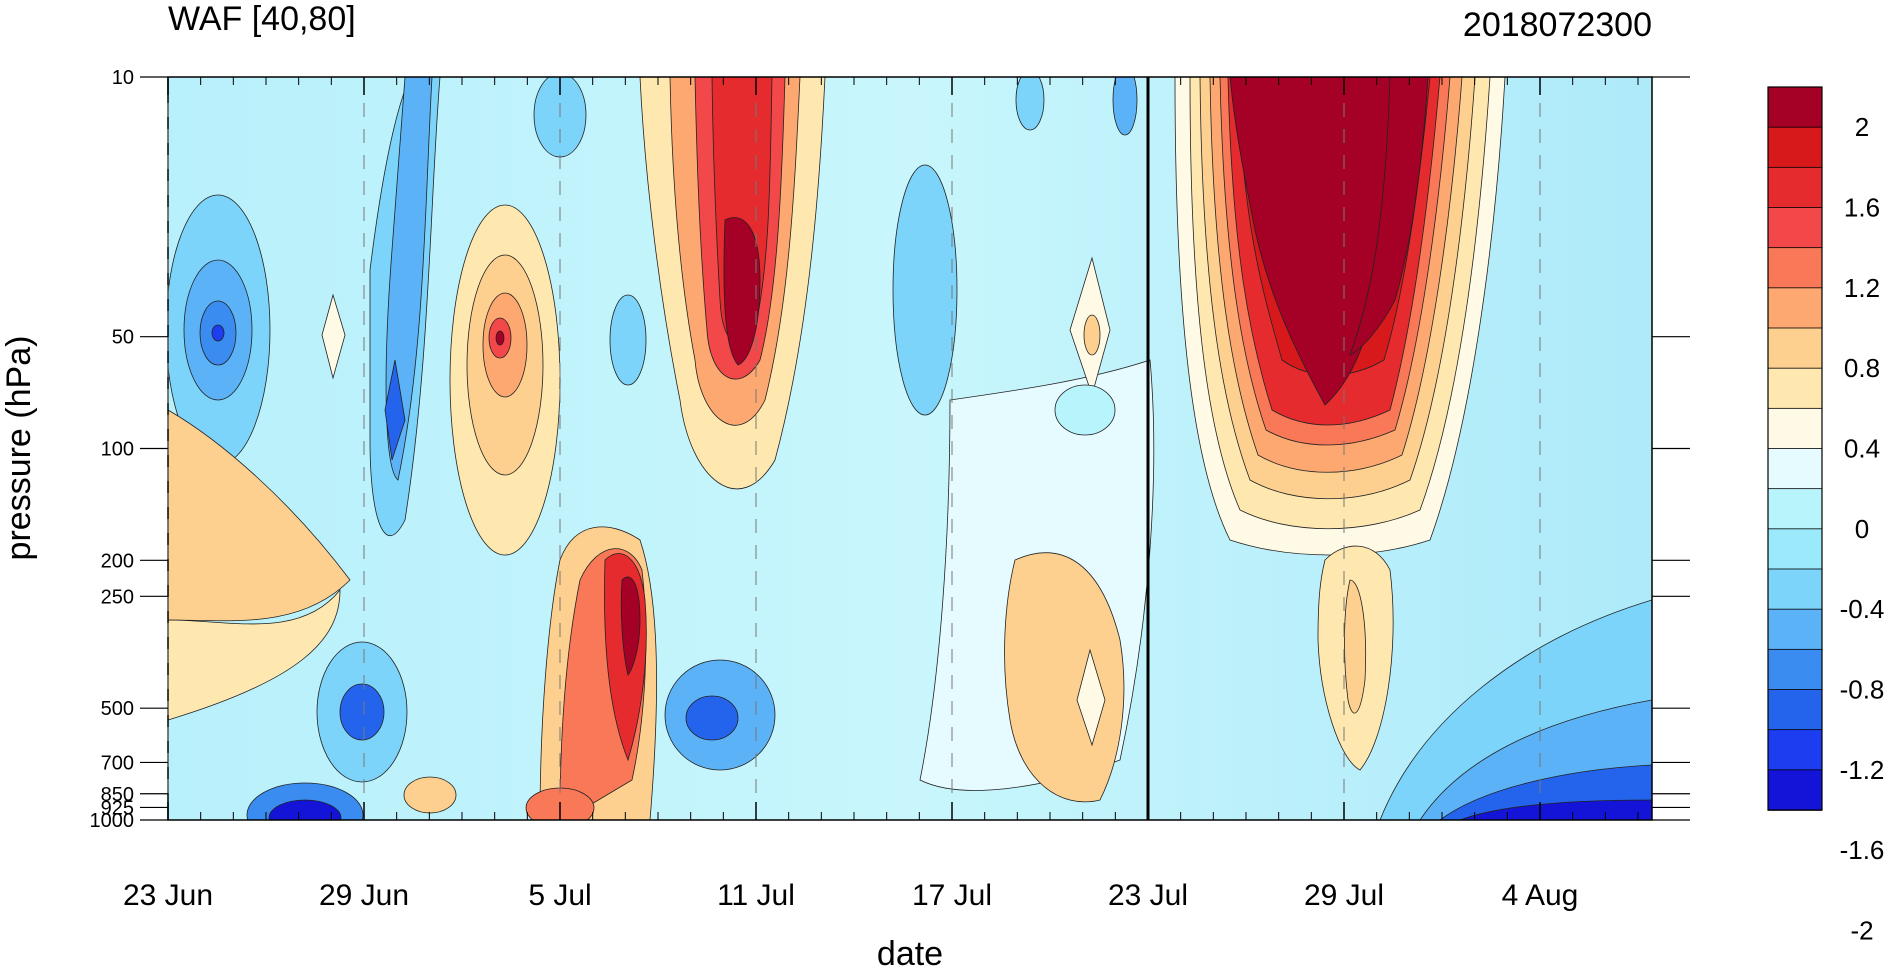 The width and height of the screenshot is (1889, 968). Describe the element at coordinates (910, 951) in the screenshot. I see `x-axis-label: date` at that location.